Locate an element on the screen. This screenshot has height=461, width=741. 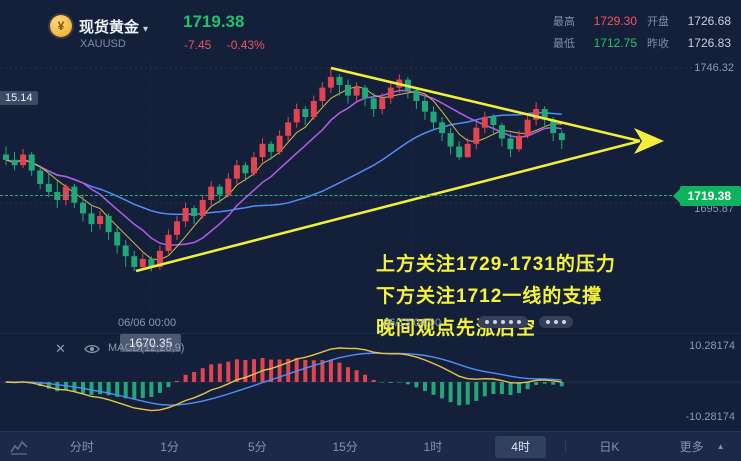
tab-5min: 5分 is located at coordinates (257, 447).